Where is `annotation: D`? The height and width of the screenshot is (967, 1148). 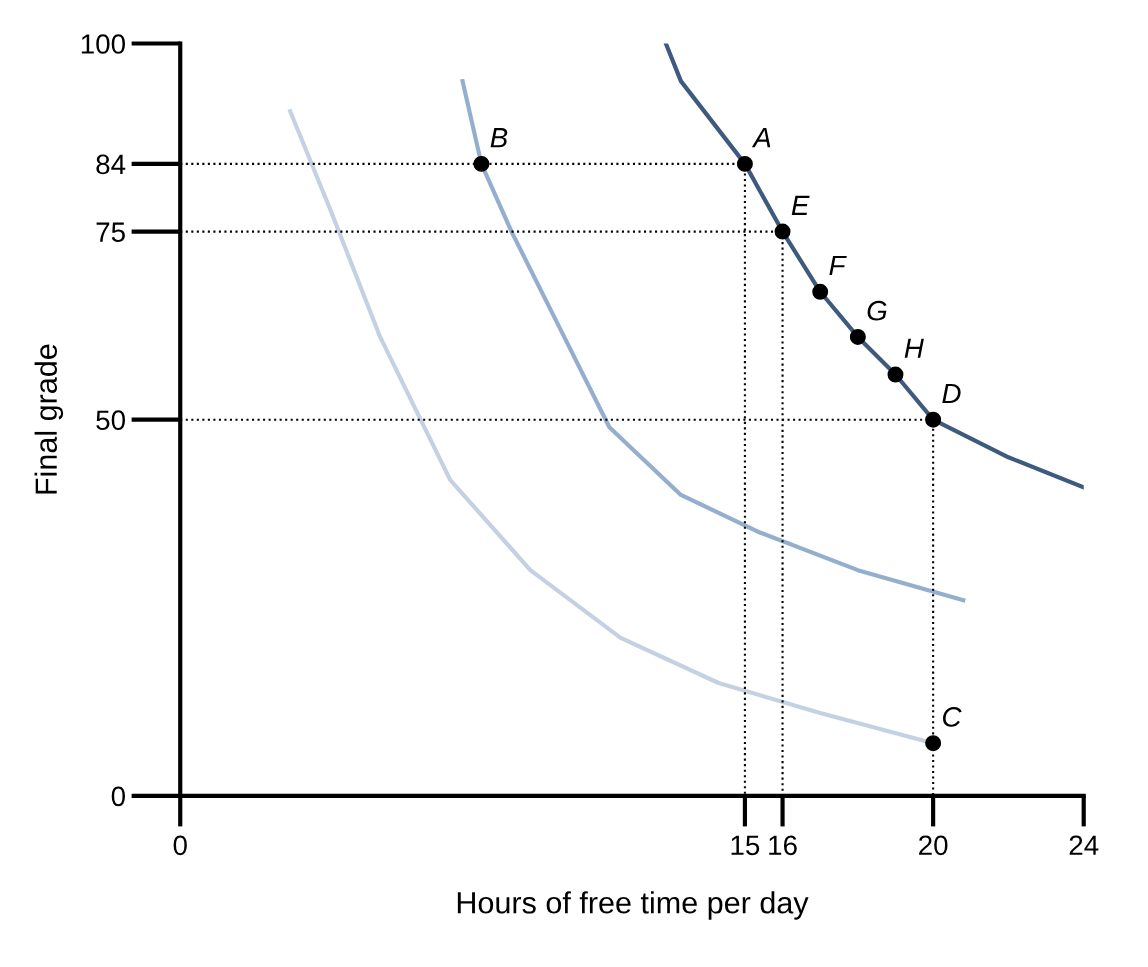 annotation: D is located at coordinates (951, 393).